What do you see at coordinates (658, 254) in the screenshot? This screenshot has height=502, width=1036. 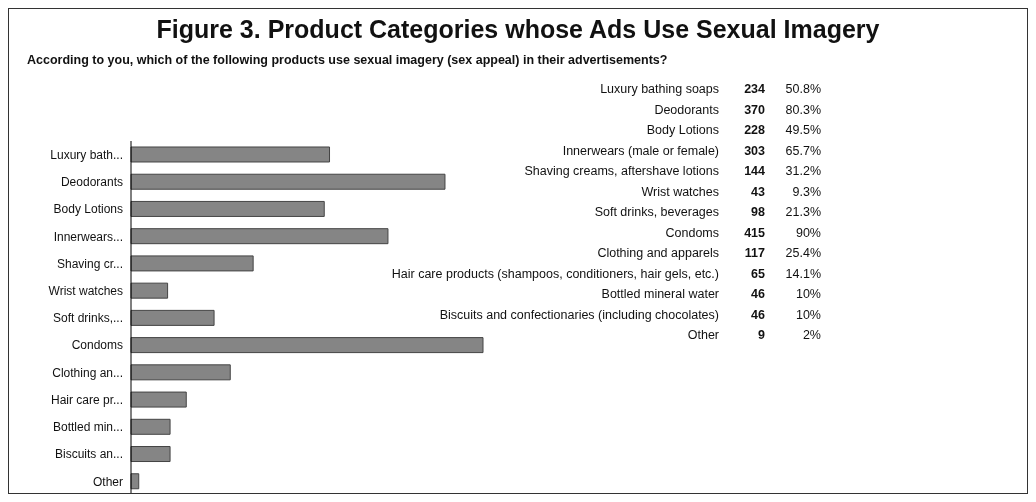 I see `category-label: Clothing and apparels` at bounding box center [658, 254].